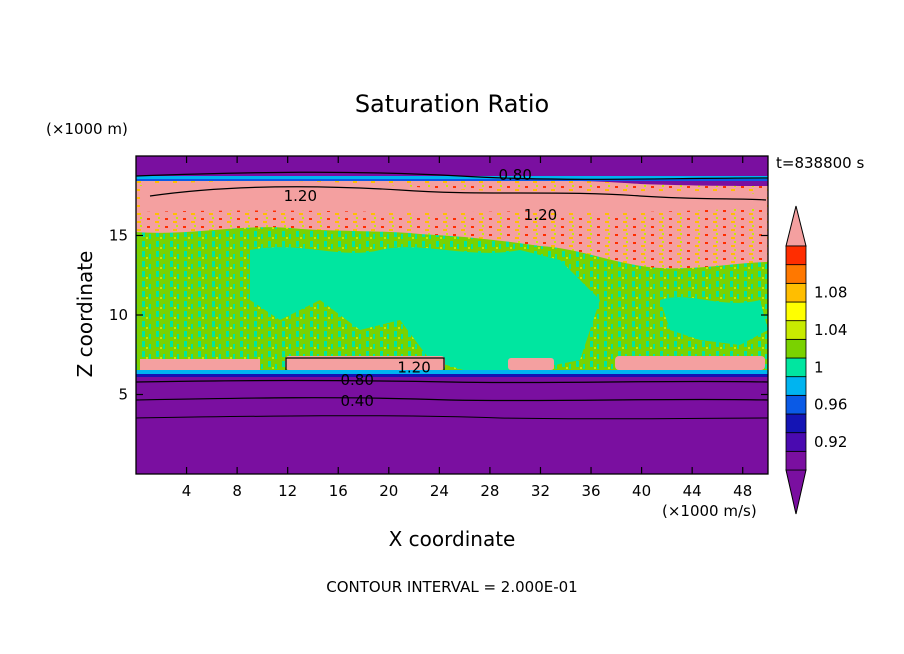 The width and height of the screenshot is (904, 654). I want to click on y-unit-label: (×1000 m), so click(87, 129).